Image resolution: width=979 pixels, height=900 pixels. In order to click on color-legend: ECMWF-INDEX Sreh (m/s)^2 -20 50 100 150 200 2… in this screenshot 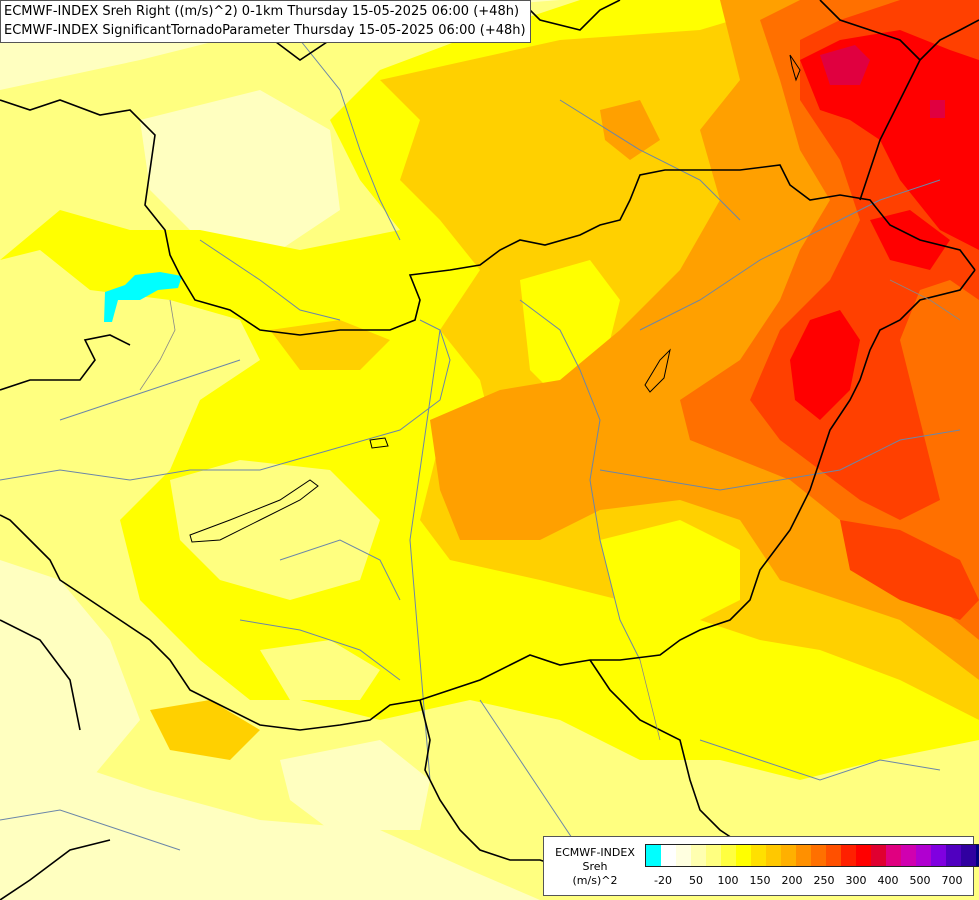, I will do `click(761, 866)`.